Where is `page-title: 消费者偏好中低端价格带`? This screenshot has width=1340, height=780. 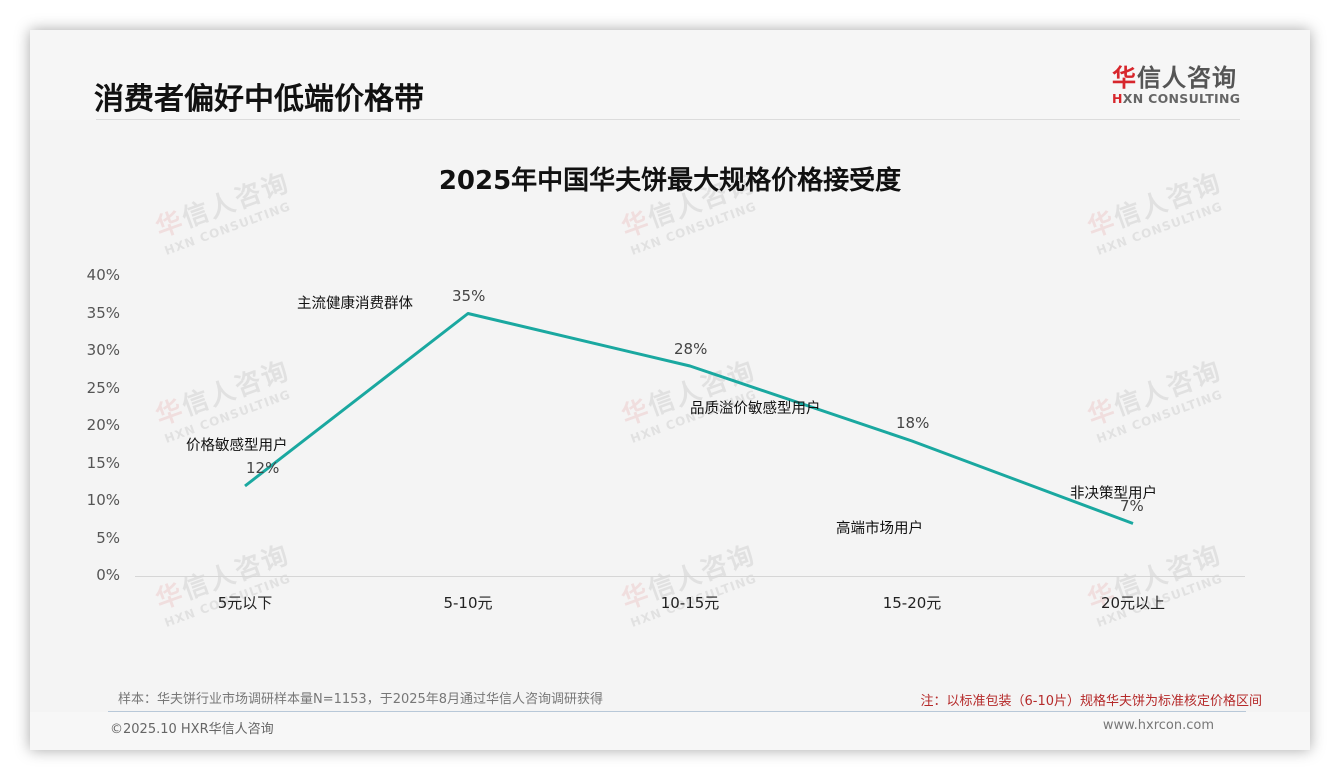
page-title: 消费者偏好中低端价格带 is located at coordinates (259, 99).